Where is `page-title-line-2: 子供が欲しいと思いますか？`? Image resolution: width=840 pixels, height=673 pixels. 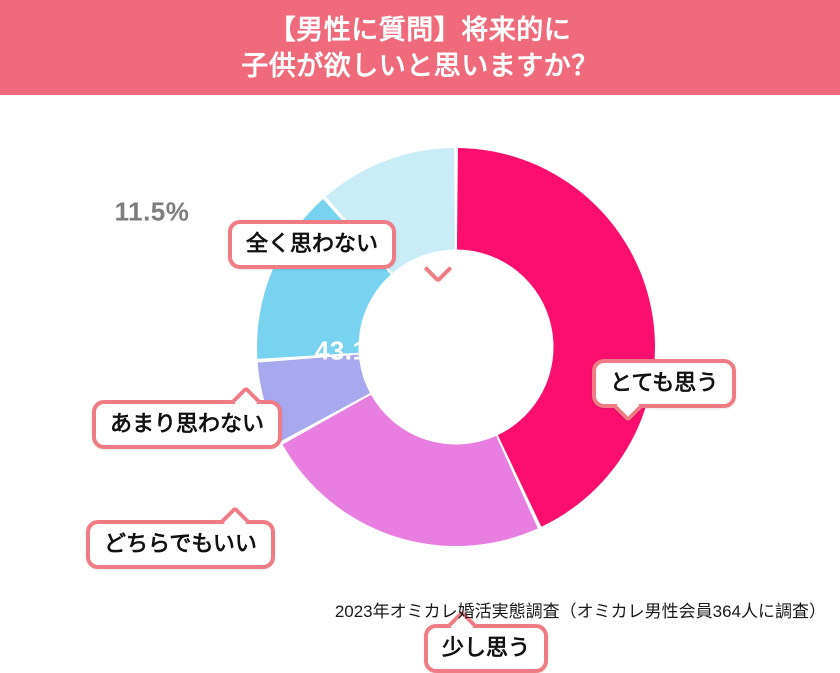
page-title-line-2: 子供が欲しいと思いますか？ is located at coordinates (420, 65).